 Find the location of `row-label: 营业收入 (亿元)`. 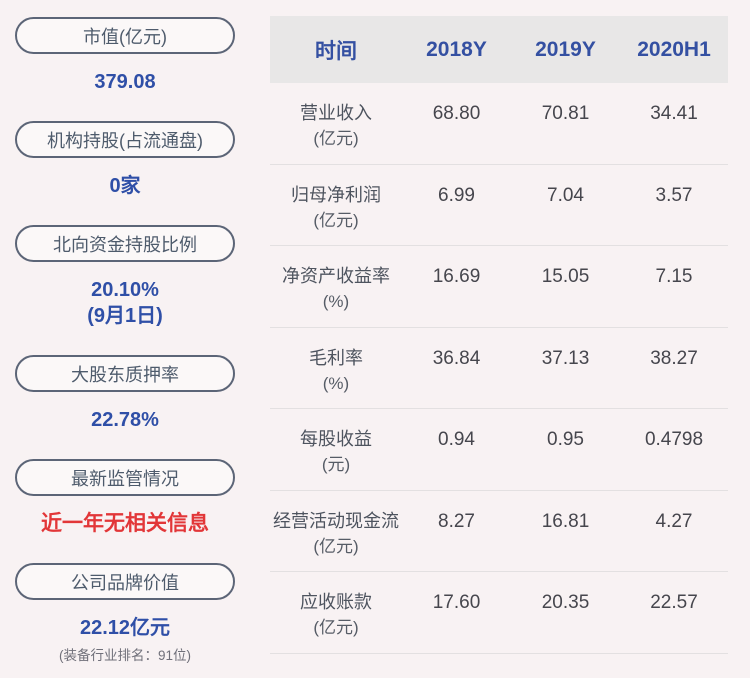

row-label: 营业收入 (亿元) is located at coordinates (336, 132).